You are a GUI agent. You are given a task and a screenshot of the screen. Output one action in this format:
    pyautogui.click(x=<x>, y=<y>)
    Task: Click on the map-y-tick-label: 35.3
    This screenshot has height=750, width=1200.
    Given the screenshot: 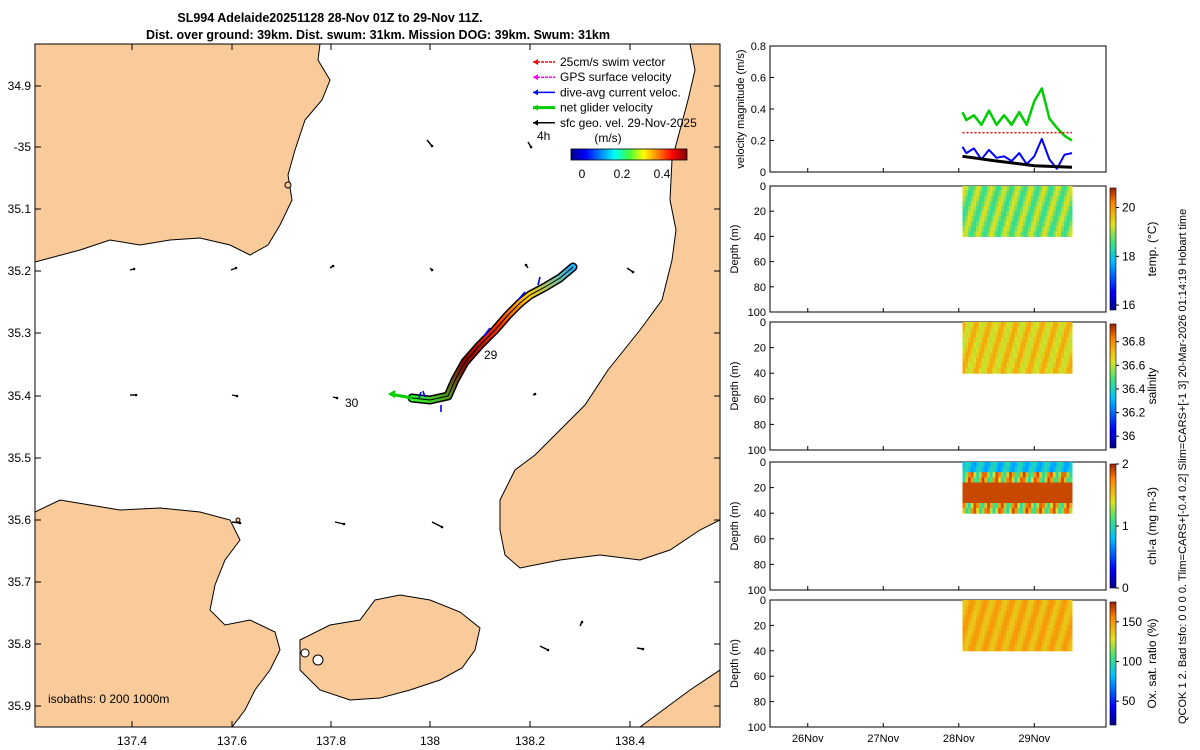 What is the action you would take?
    pyautogui.click(x=20, y=333)
    